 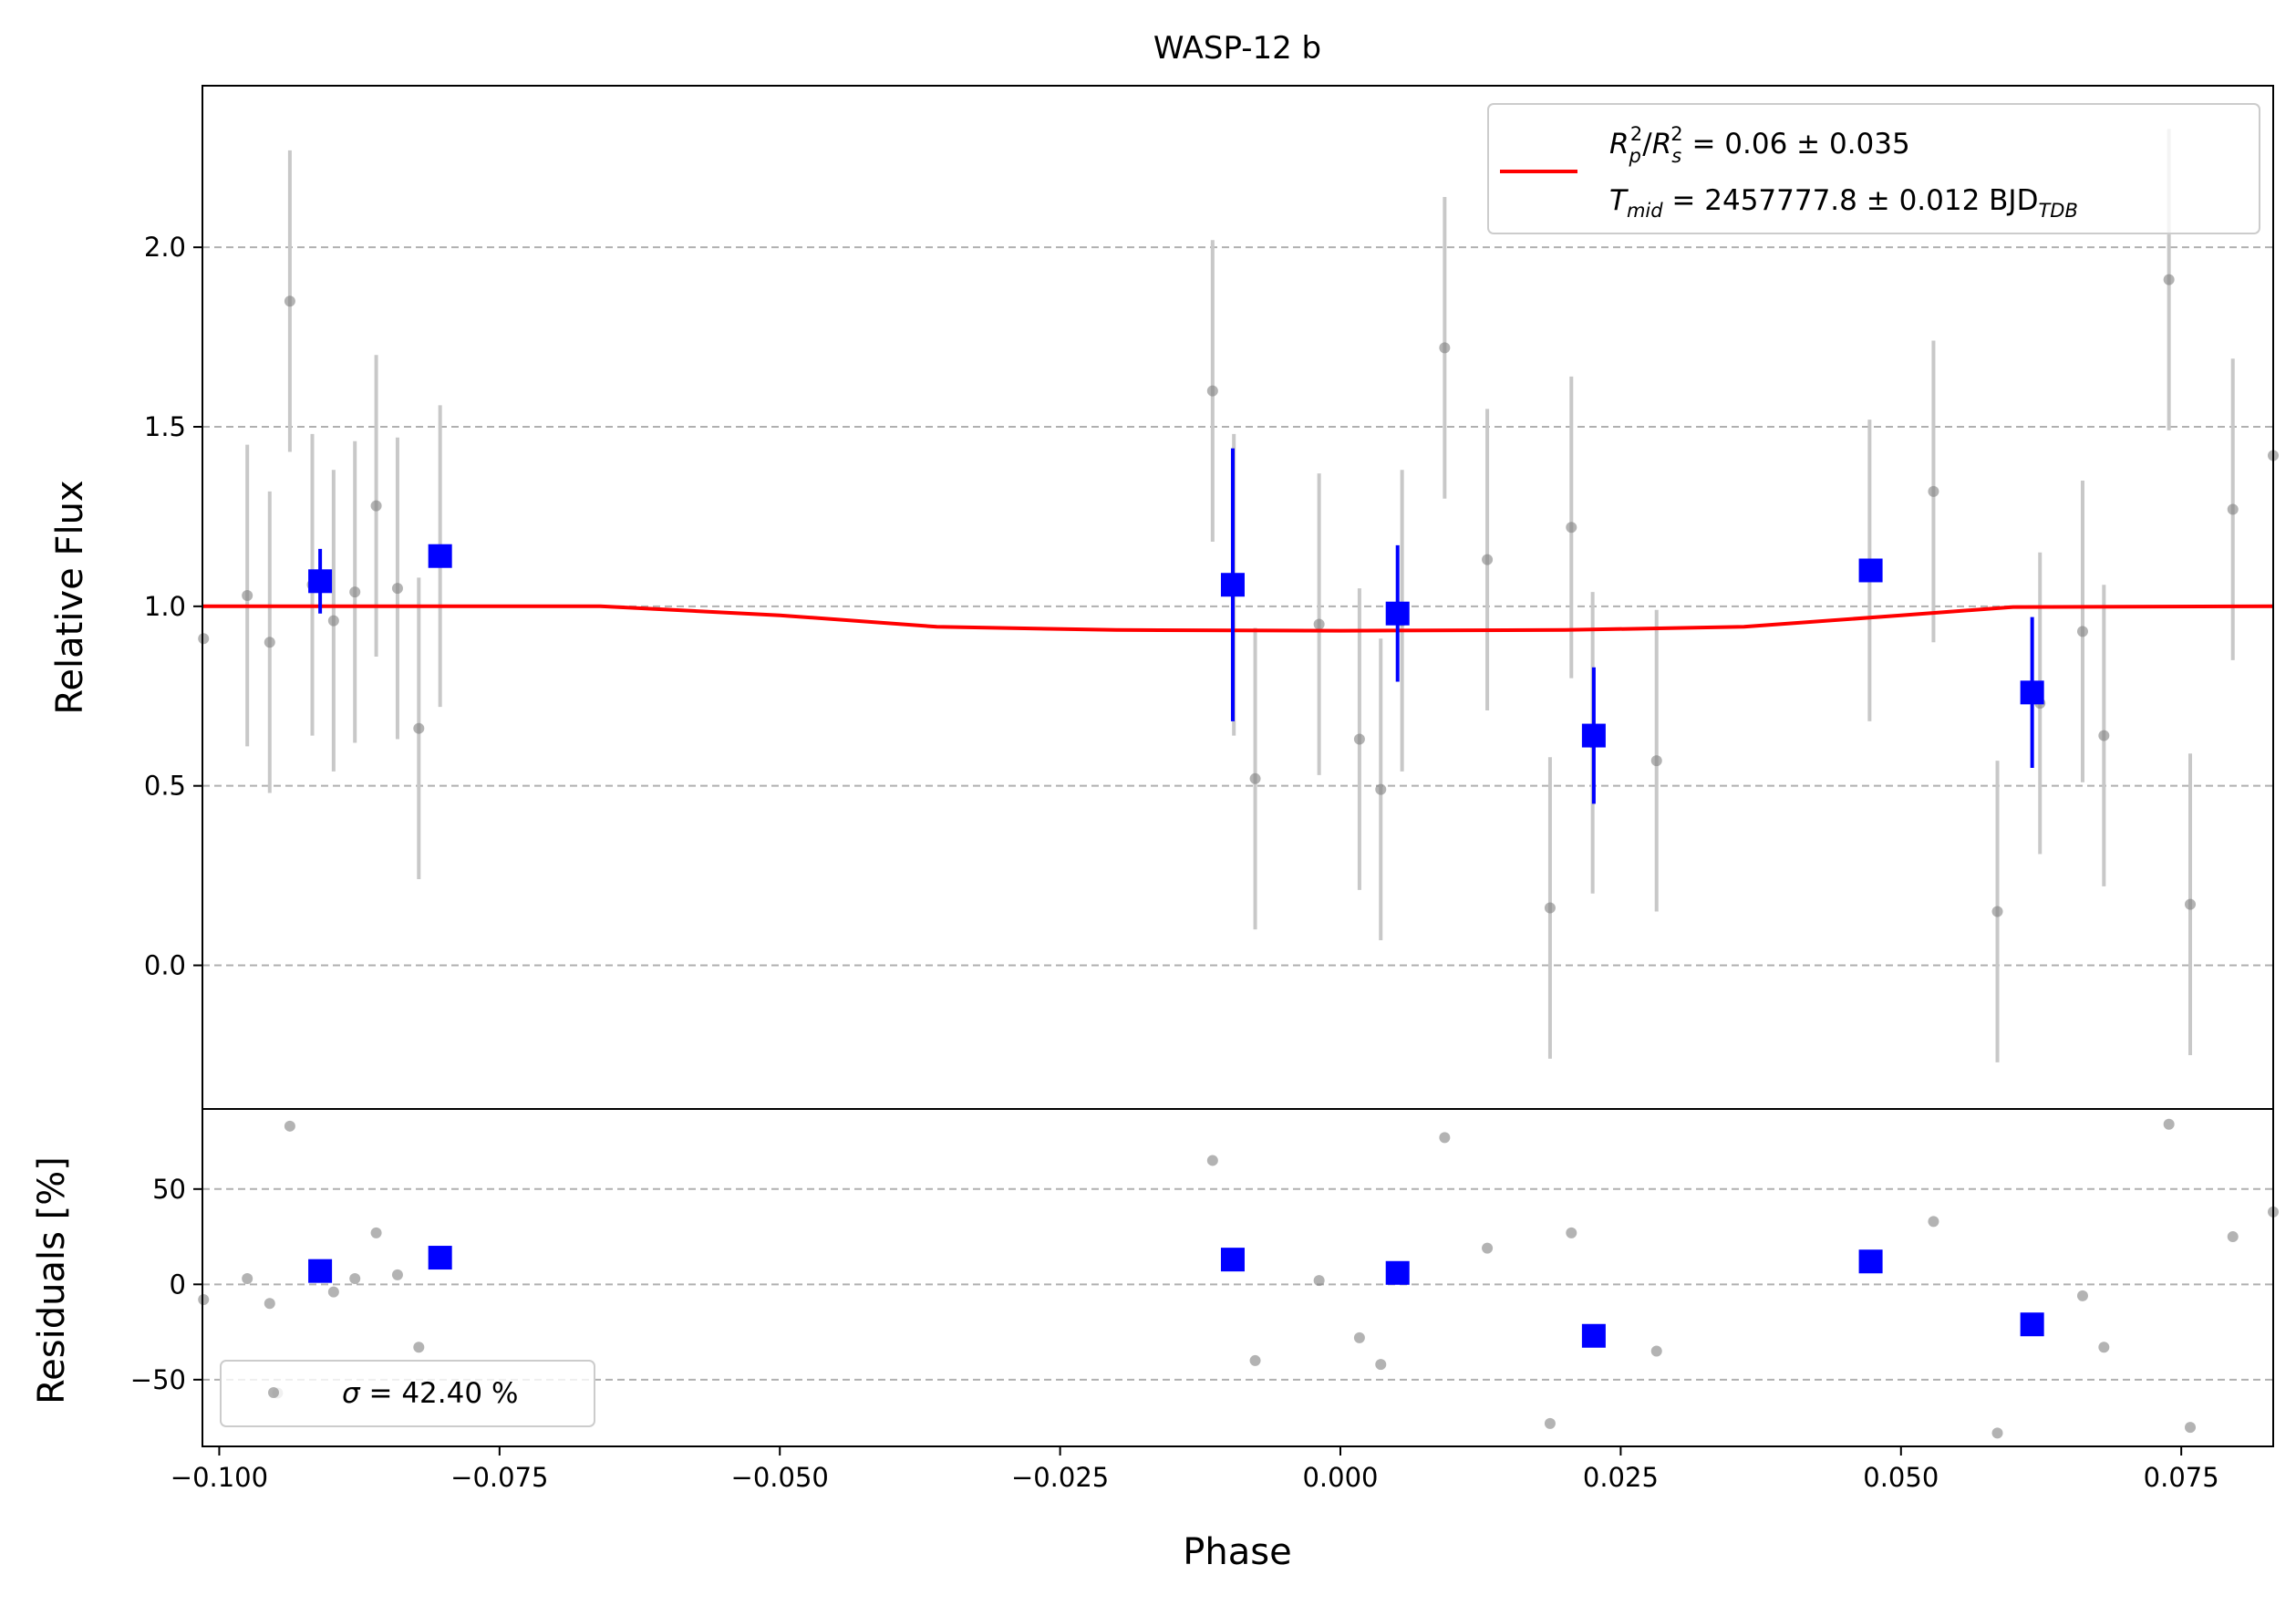 I want to click on residuals-y-label: Residuals [%], so click(x=52, y=1280).